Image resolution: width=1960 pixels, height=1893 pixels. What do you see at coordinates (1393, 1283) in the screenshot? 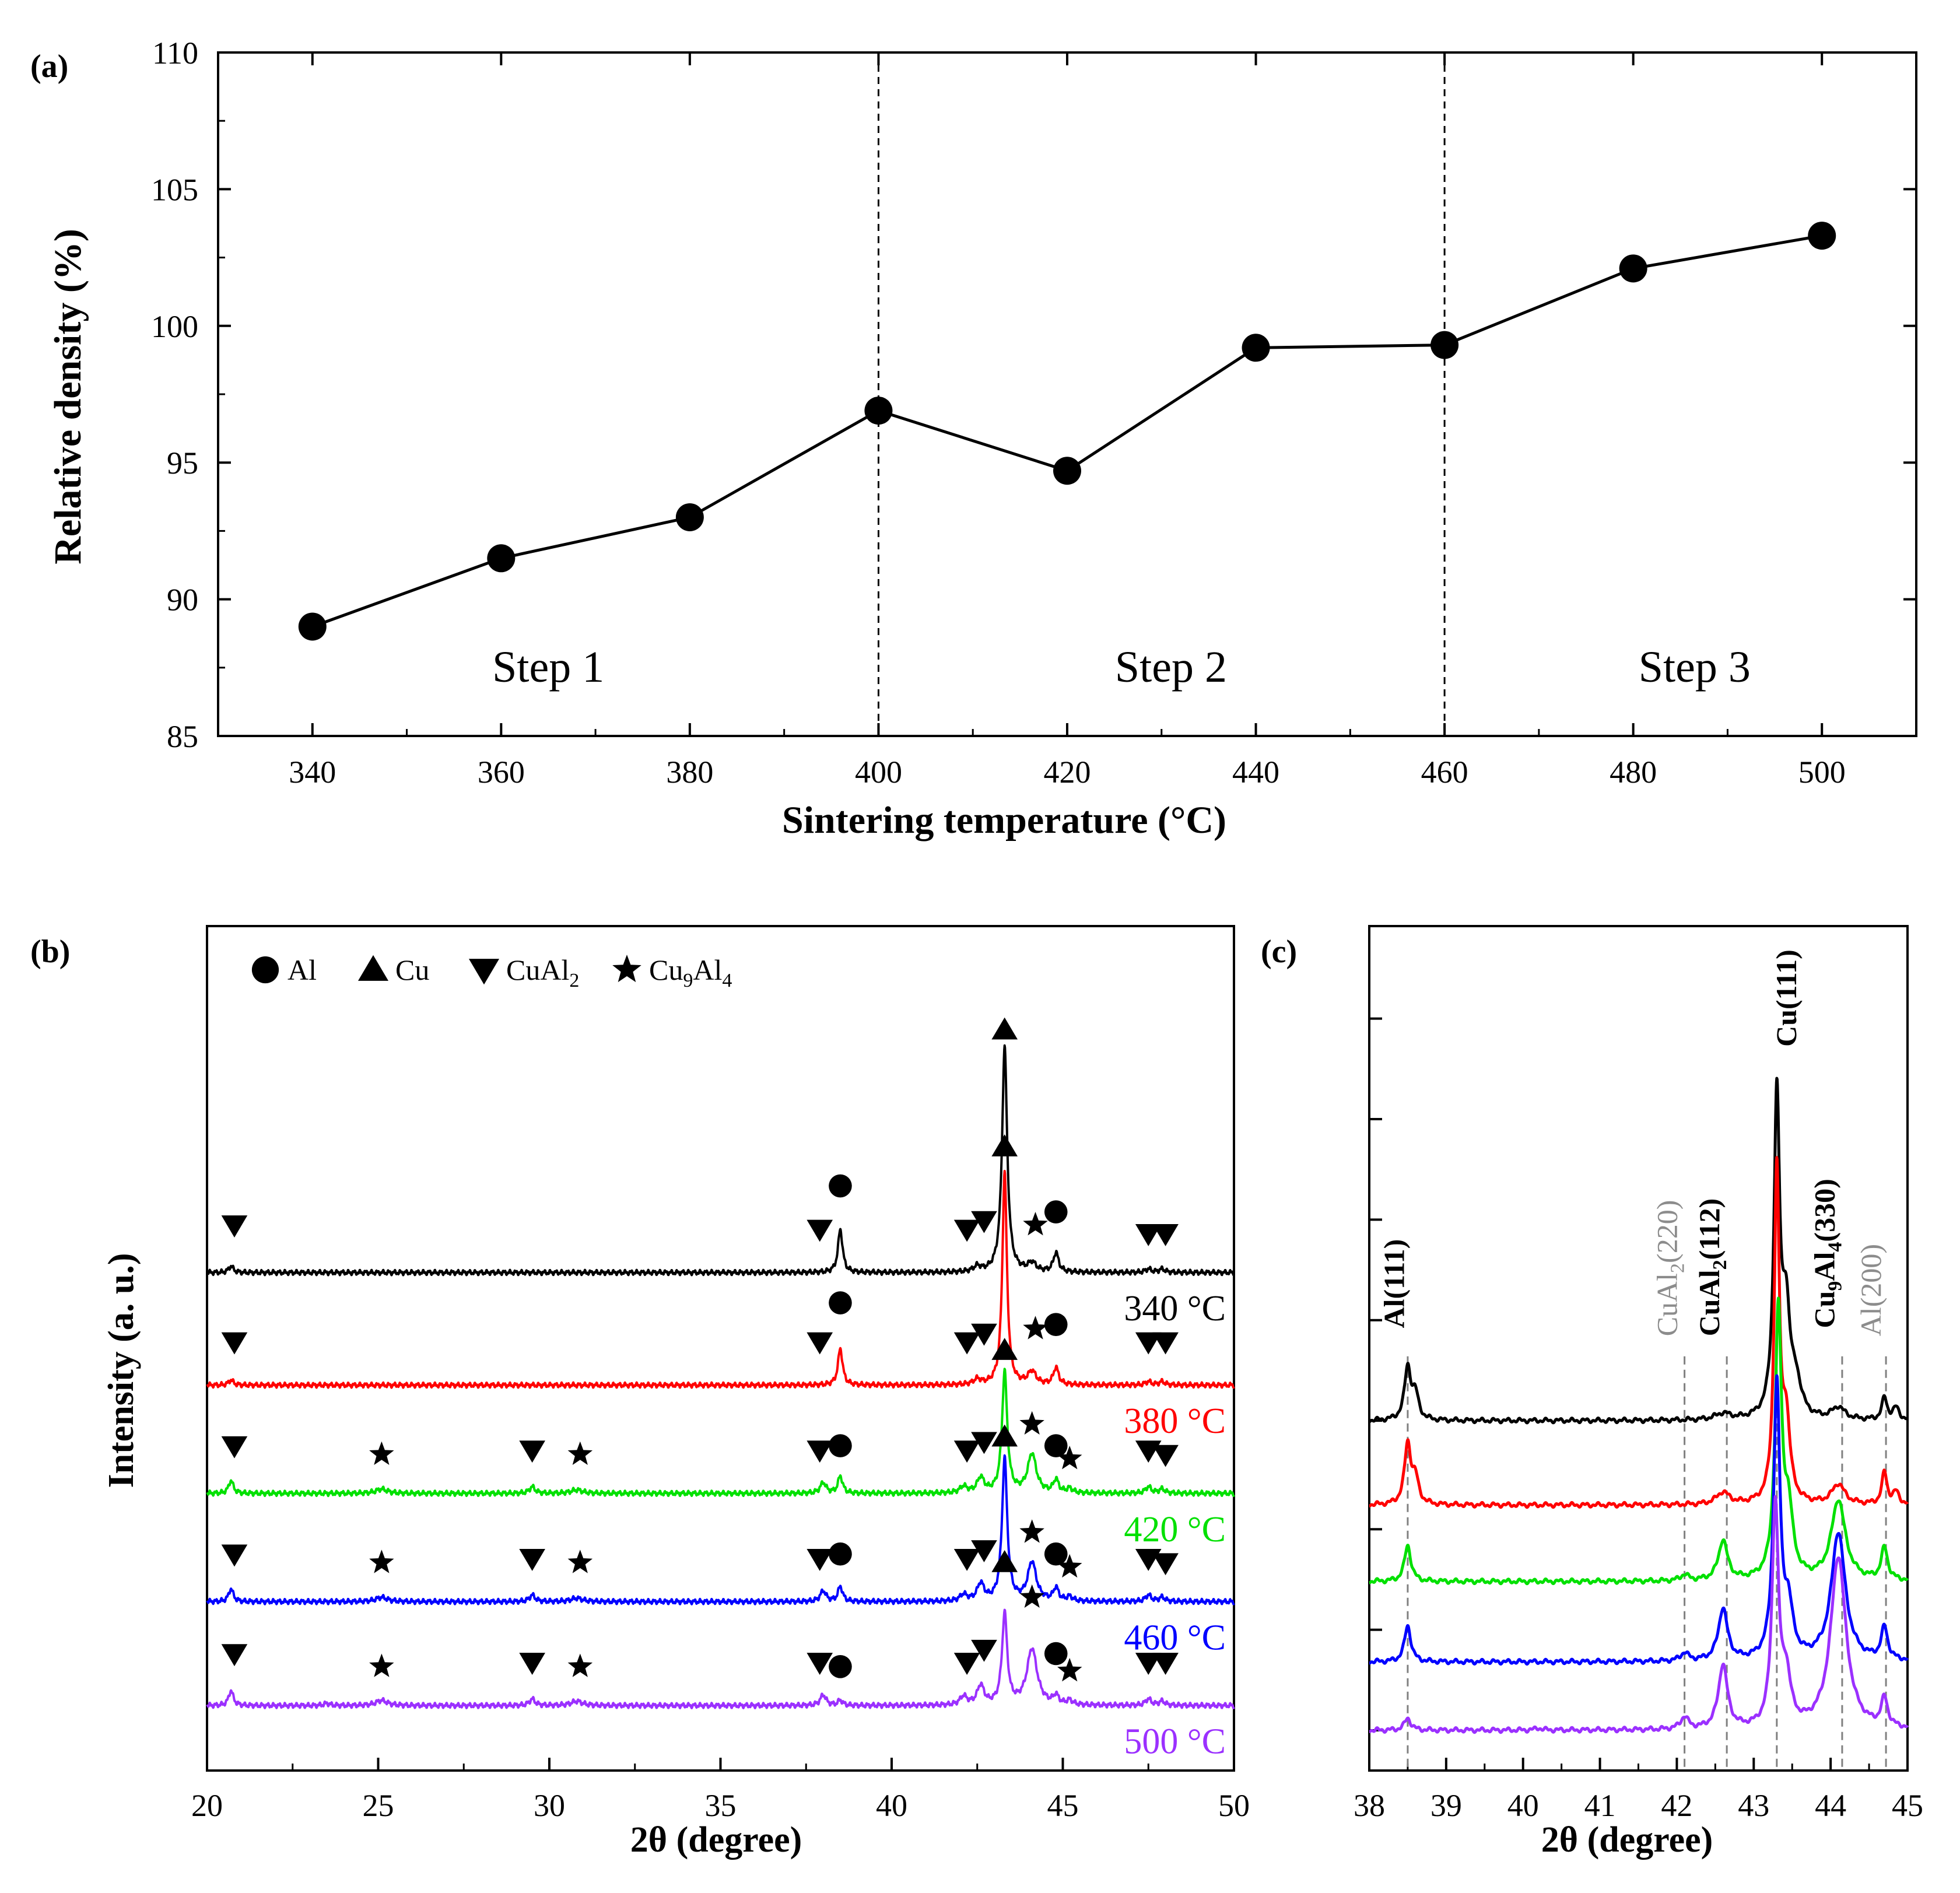
I see `c-peak-label-0: Al(111)` at bounding box center [1393, 1283].